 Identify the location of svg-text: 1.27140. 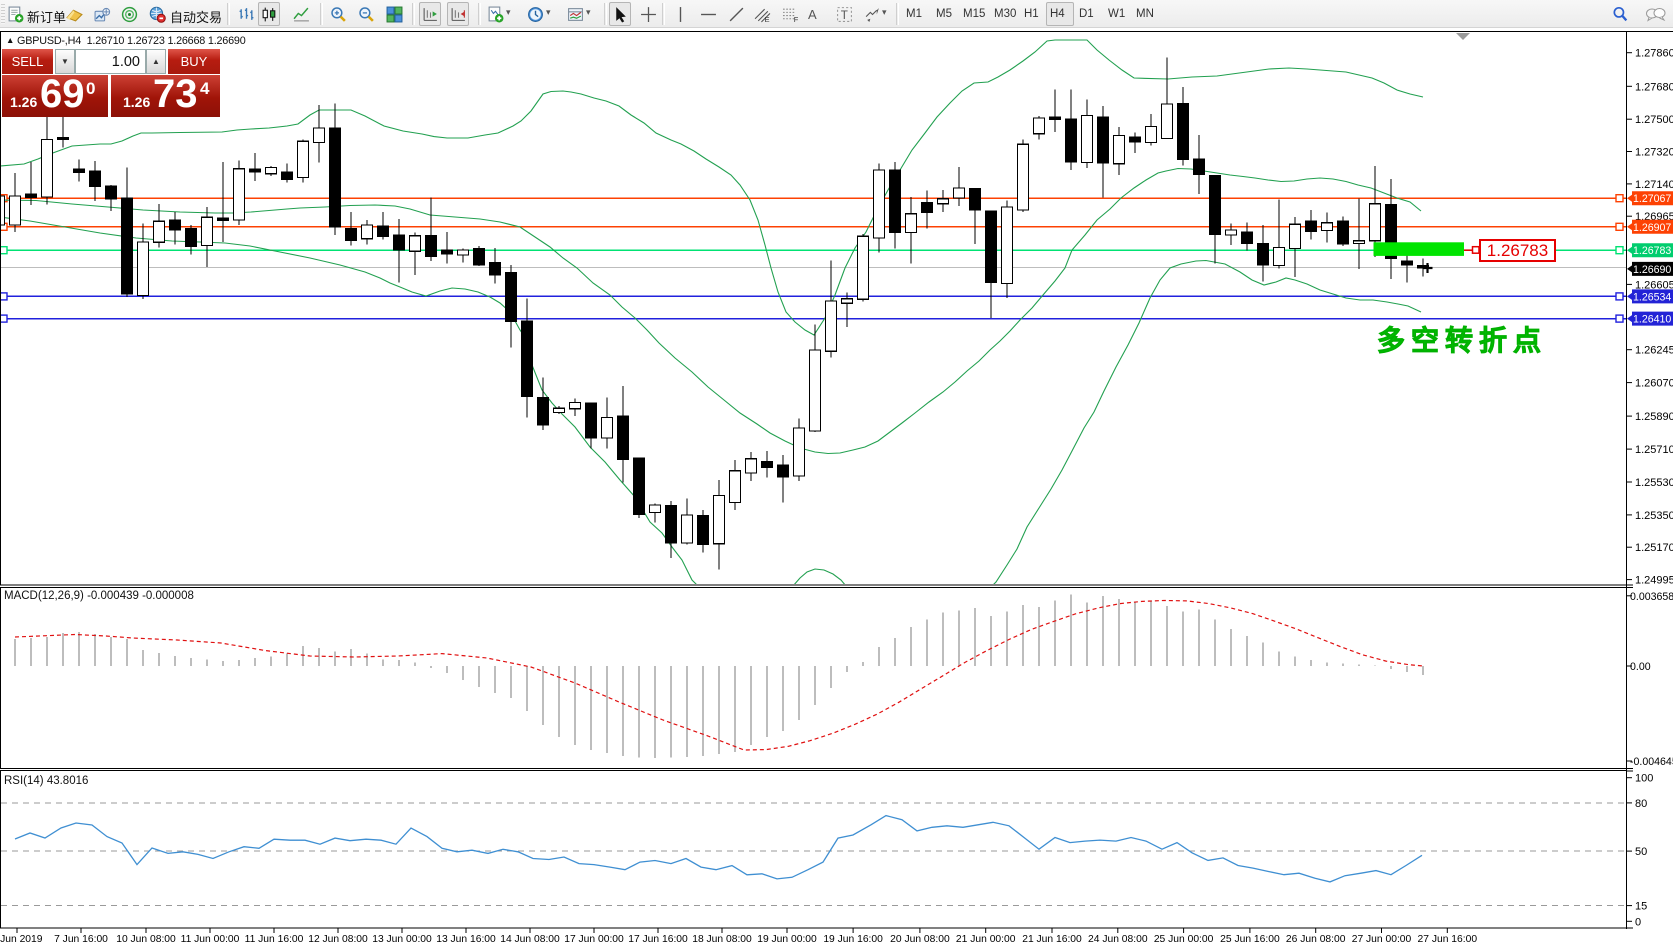
(1654, 185).